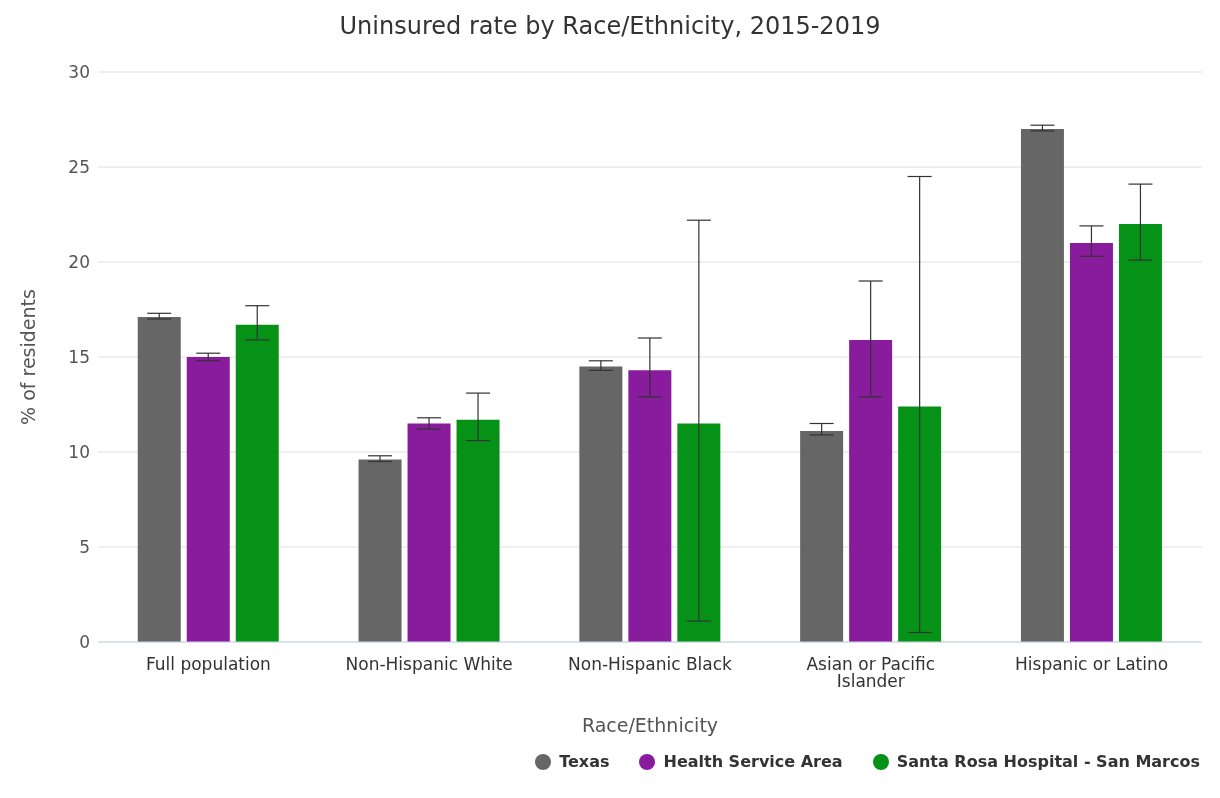  What do you see at coordinates (79, 262) in the screenshot?
I see `y-tick-label: 20` at bounding box center [79, 262].